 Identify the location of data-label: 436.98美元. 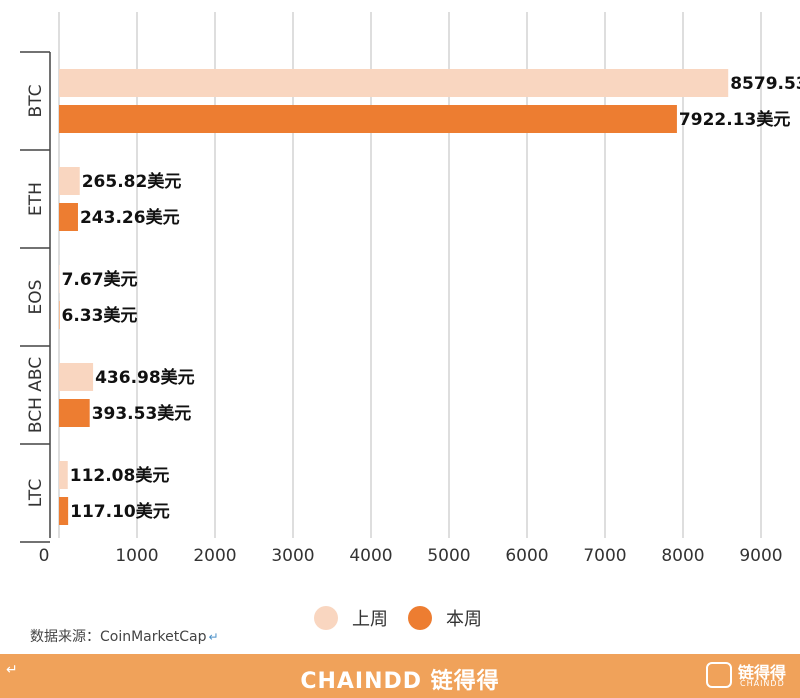
(145, 377).